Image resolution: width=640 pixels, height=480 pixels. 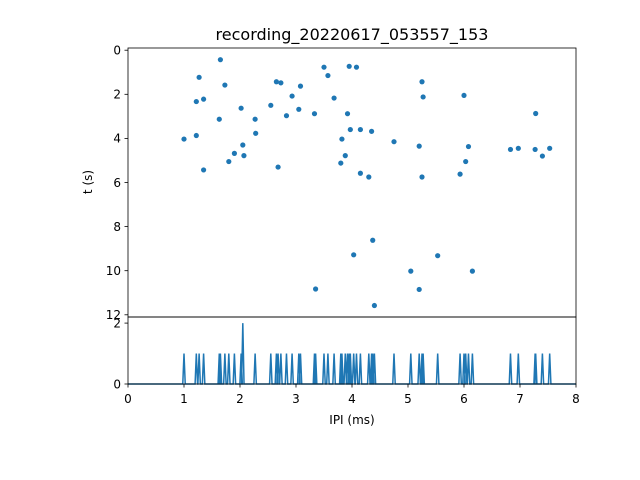 What do you see at coordinates (352, 35) in the screenshot?
I see `chart-title: recording_20220617_053557_153` at bounding box center [352, 35].